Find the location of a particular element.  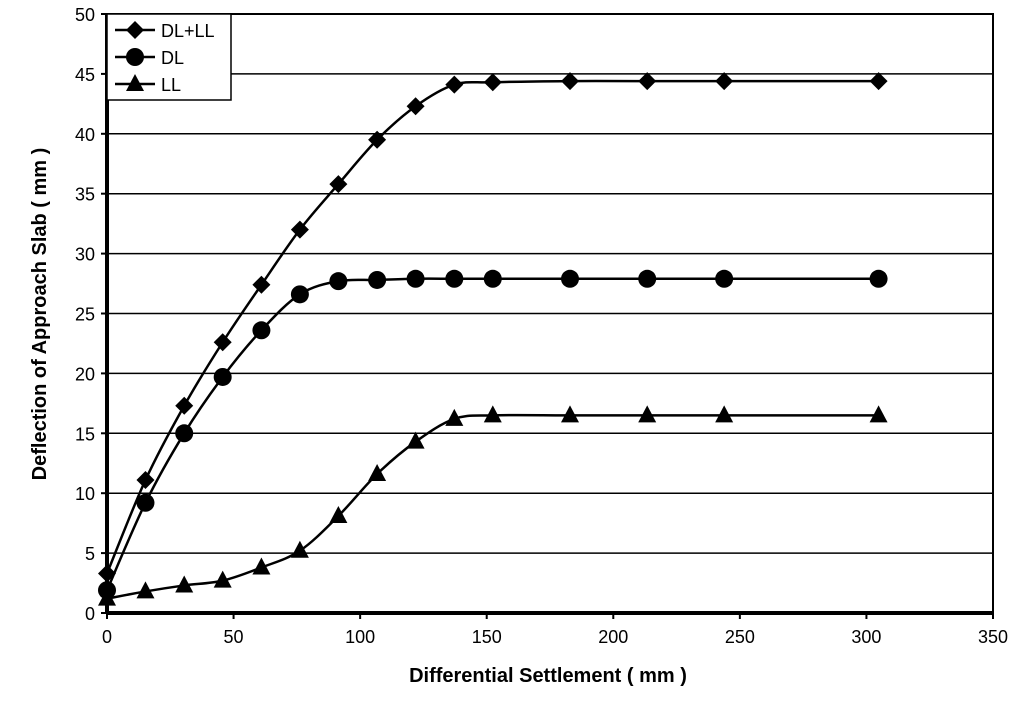

y-axis-label: Deflection of Approach Slab ( mm ) is located at coordinates (40, 314).